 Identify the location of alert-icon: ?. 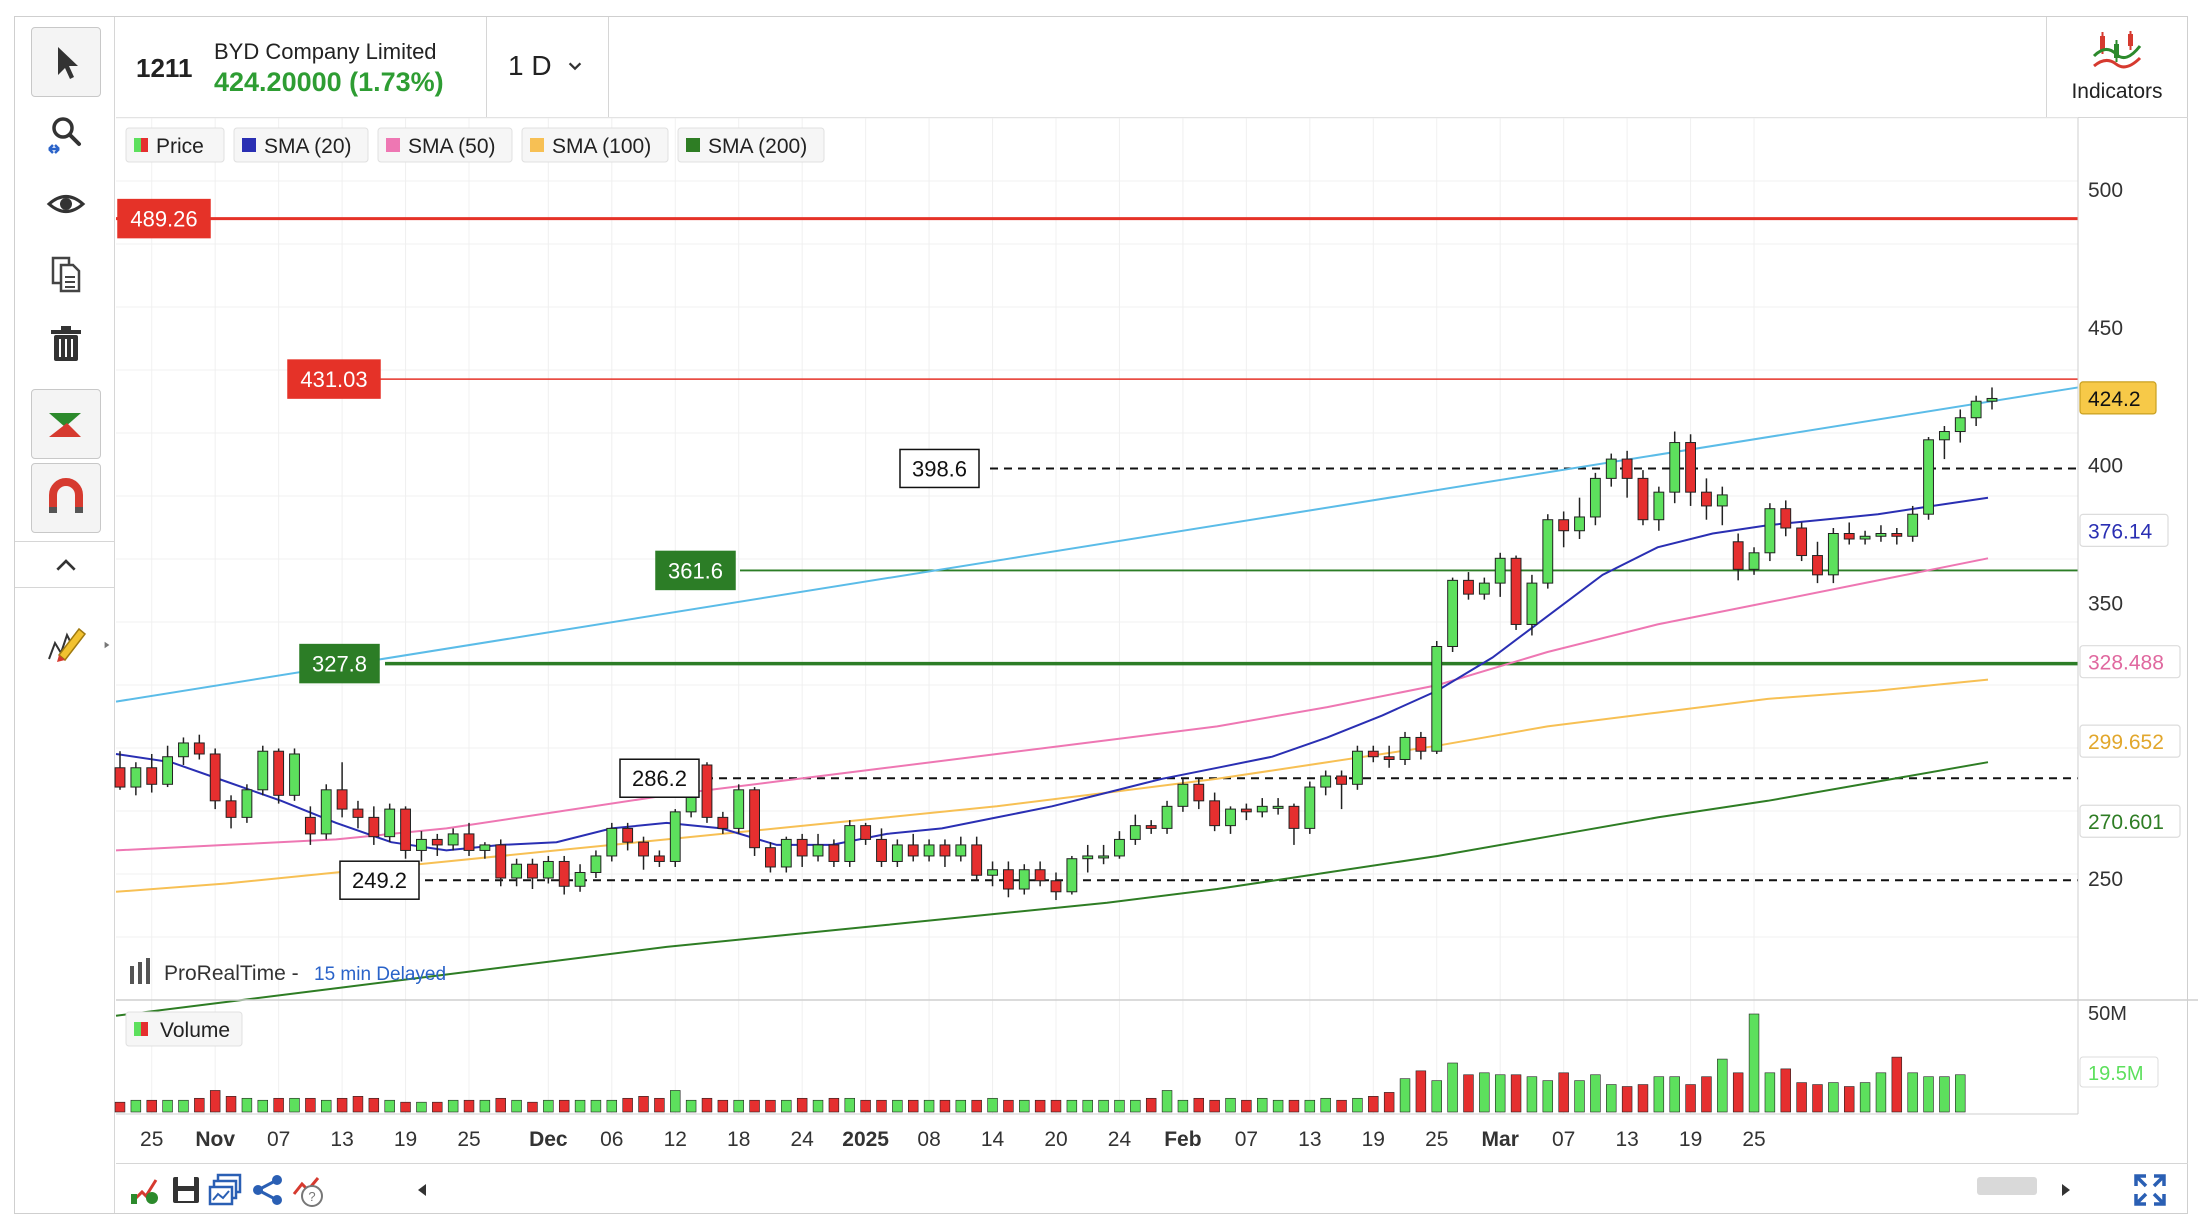
(306, 1190).